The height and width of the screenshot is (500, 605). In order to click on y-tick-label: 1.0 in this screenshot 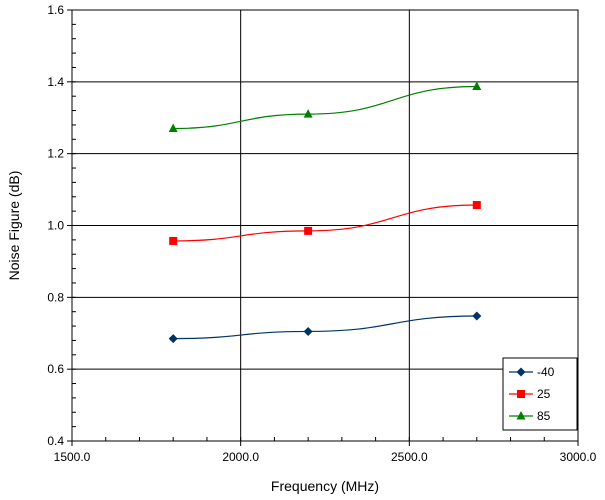, I will do `click(55, 226)`.